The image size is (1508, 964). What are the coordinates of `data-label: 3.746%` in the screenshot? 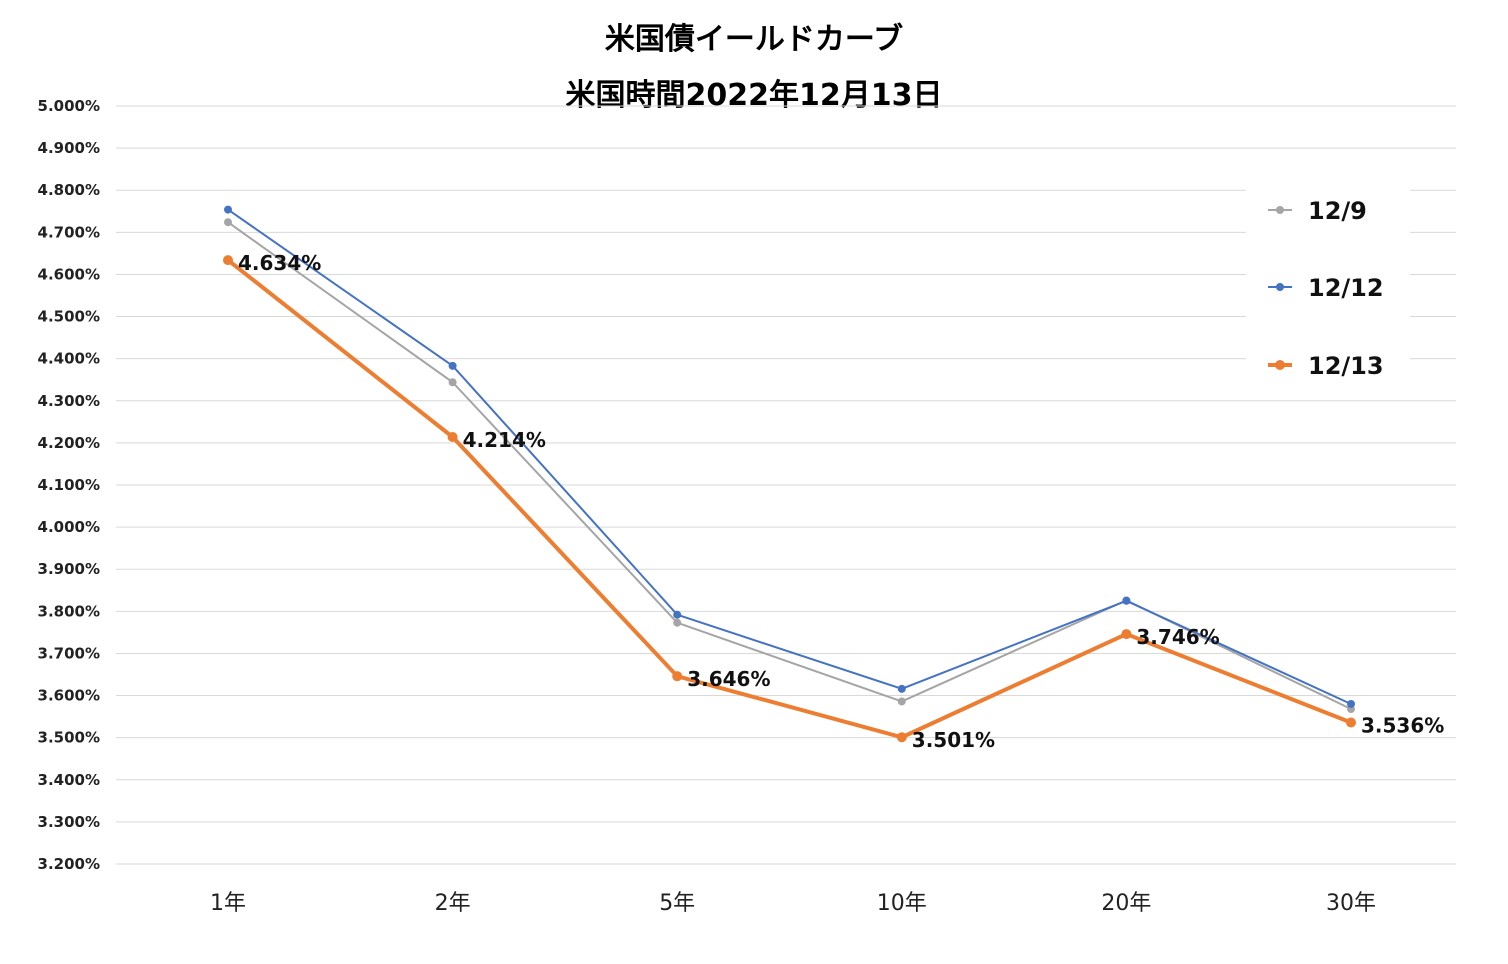 It's located at (1177, 637).